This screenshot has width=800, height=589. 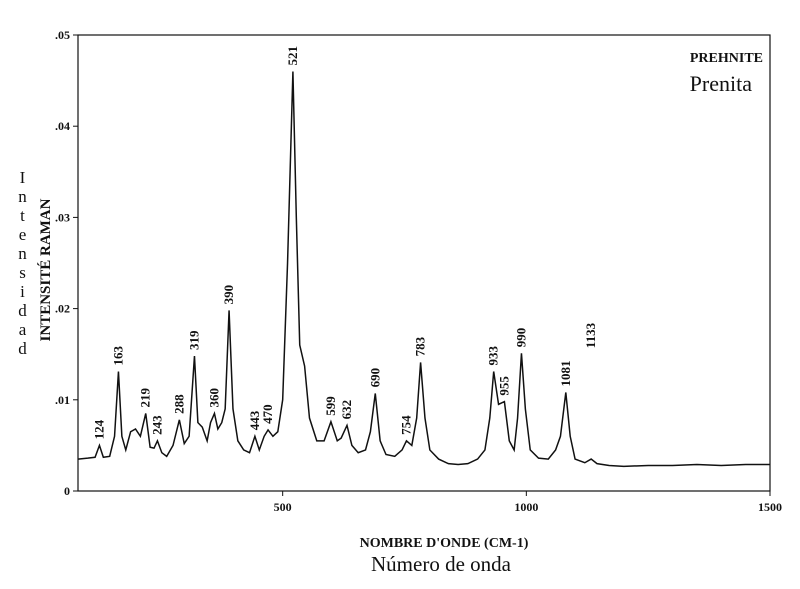 I want to click on peak-label: 783, so click(x=420, y=346).